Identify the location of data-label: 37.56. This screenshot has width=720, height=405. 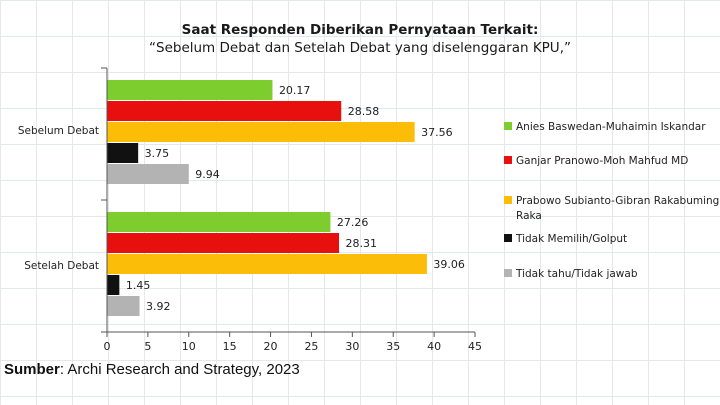
(437, 132).